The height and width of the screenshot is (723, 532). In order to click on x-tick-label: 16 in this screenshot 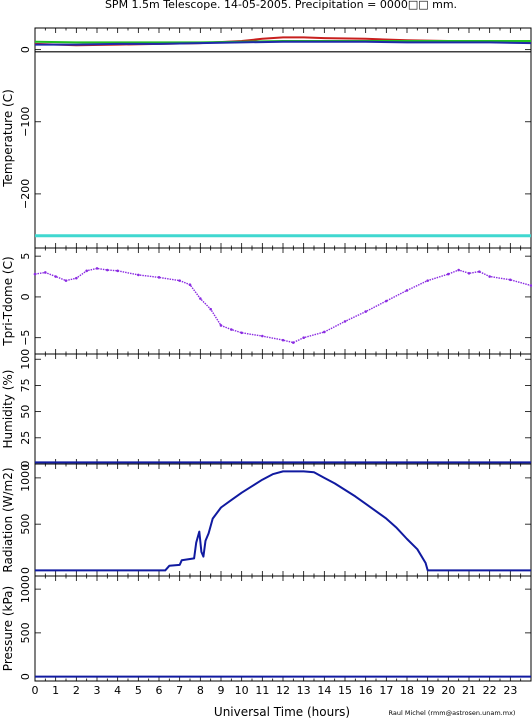, I will do `click(366, 690)`.